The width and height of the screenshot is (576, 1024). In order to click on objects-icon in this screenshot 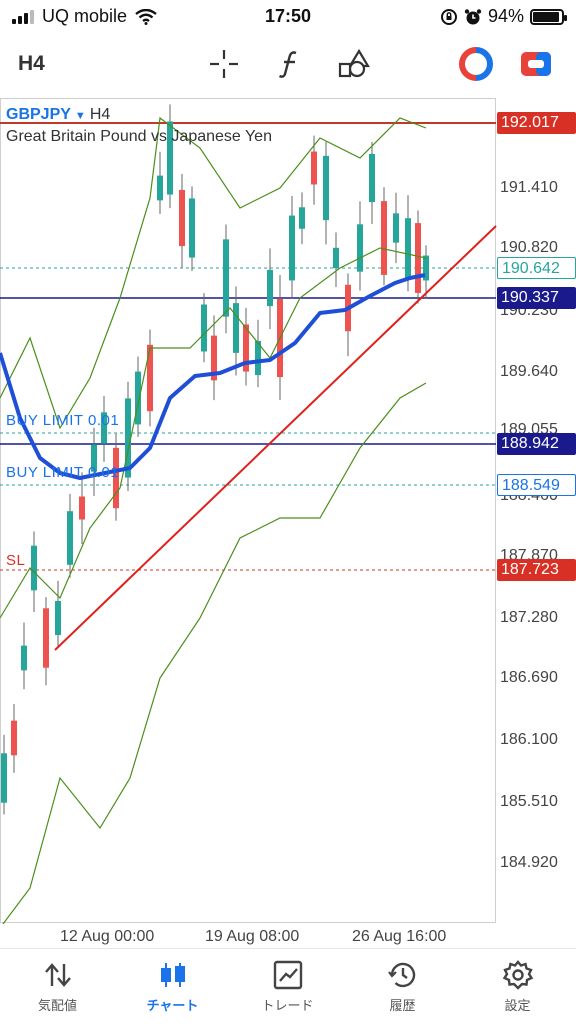, I will do `click(354, 64)`.